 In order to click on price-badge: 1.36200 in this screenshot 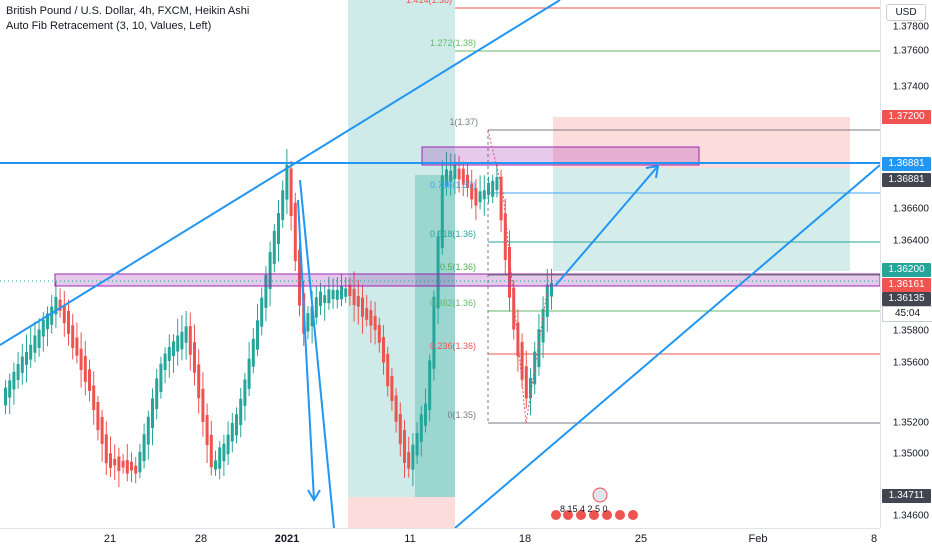, I will do `click(906, 270)`.